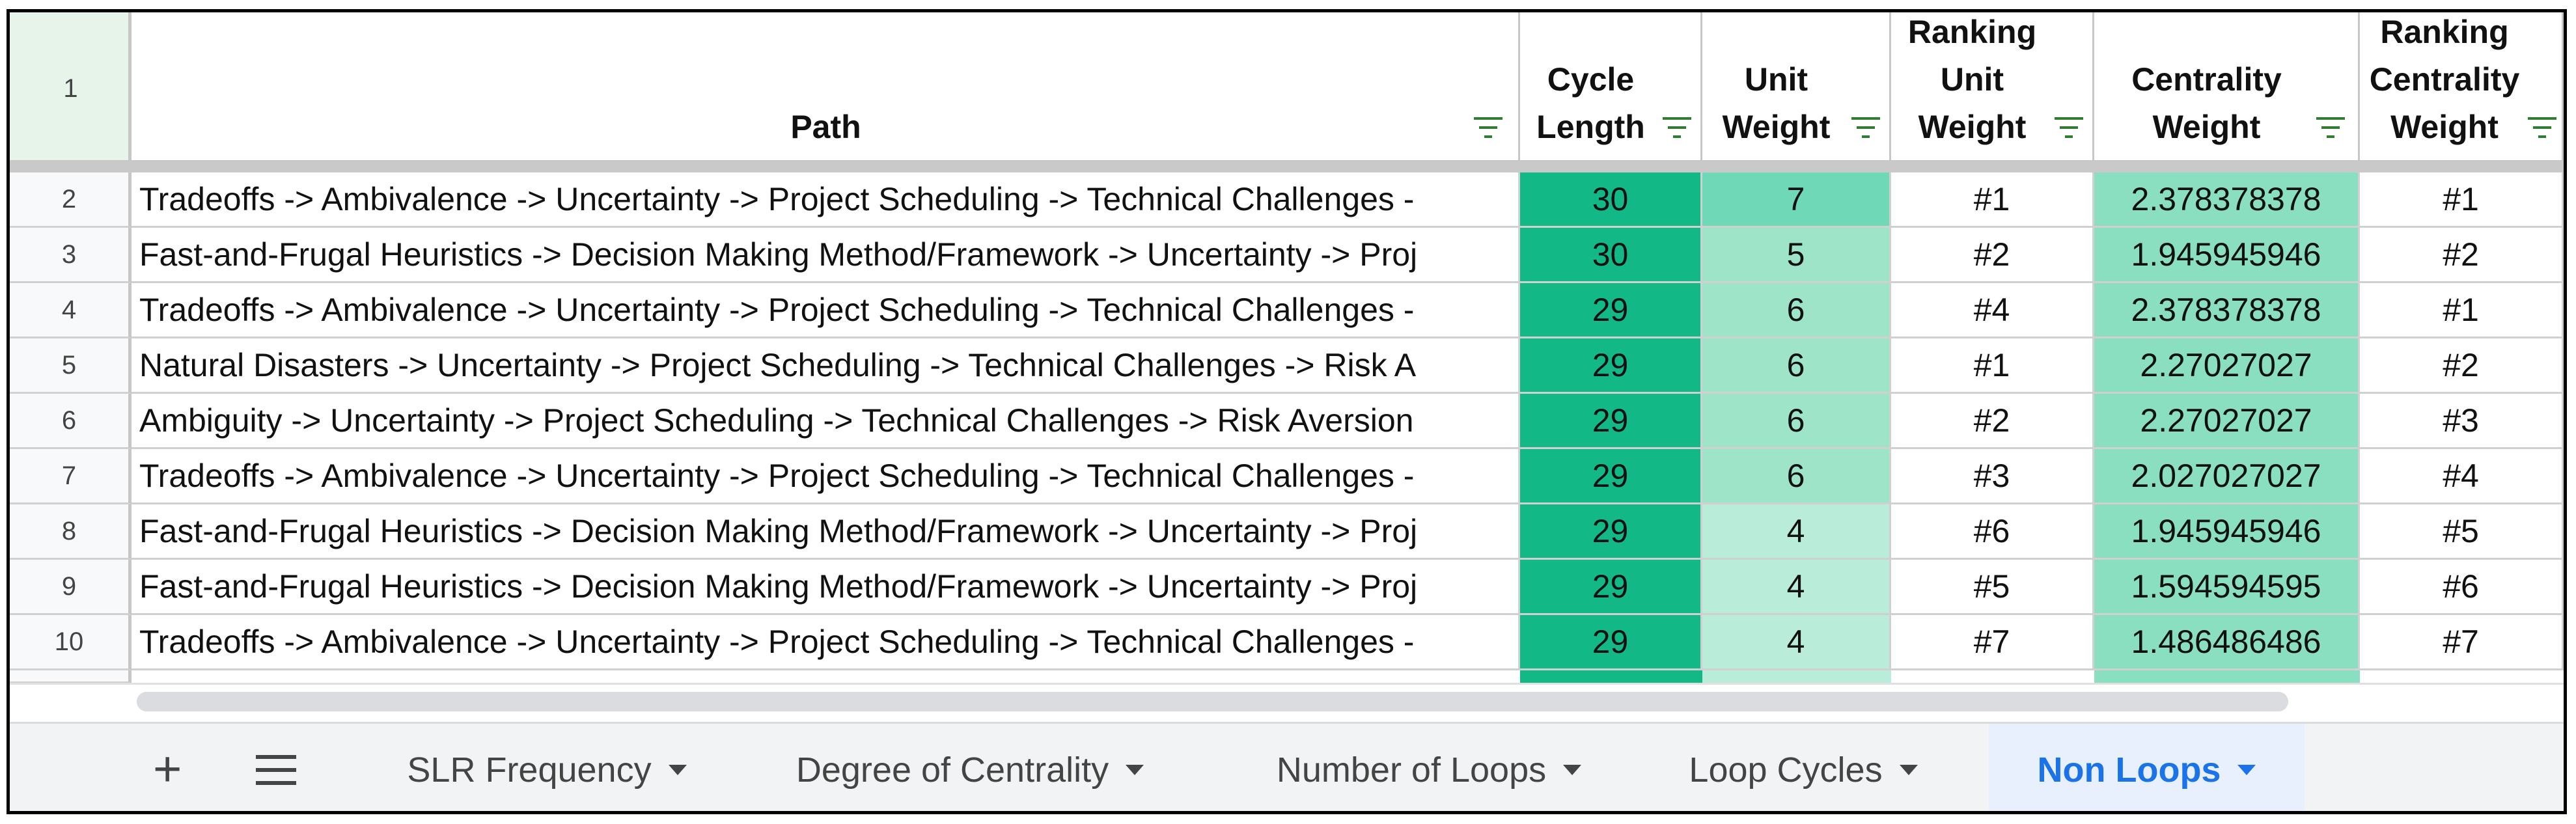 The width and height of the screenshot is (2576, 824). Describe the element at coordinates (2462, 587) in the screenshot. I see `cell-ranking-centrality-weight: #6` at that location.